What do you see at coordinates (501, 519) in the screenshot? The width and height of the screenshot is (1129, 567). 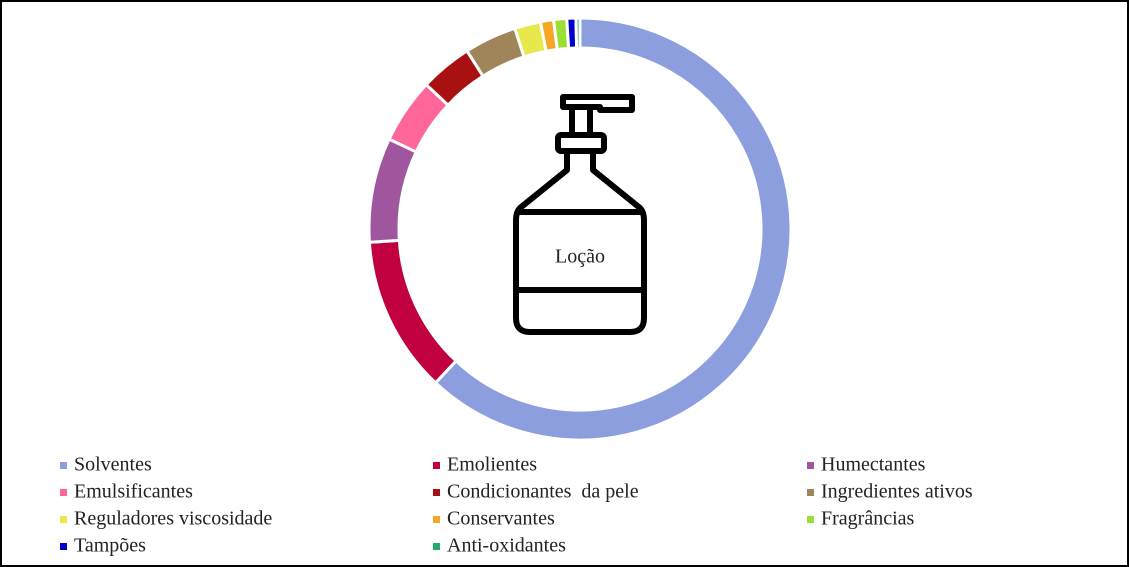 I see `legend-label: Conservantes` at bounding box center [501, 519].